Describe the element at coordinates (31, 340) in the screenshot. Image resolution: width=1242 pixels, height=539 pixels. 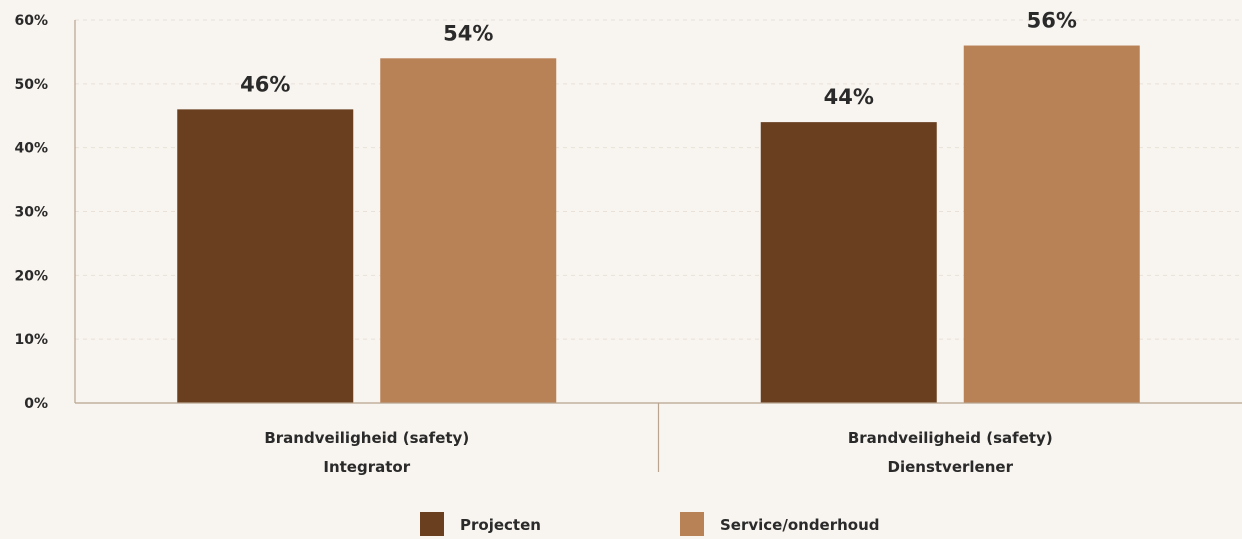
I see `y-tick-label: 10%` at that location.